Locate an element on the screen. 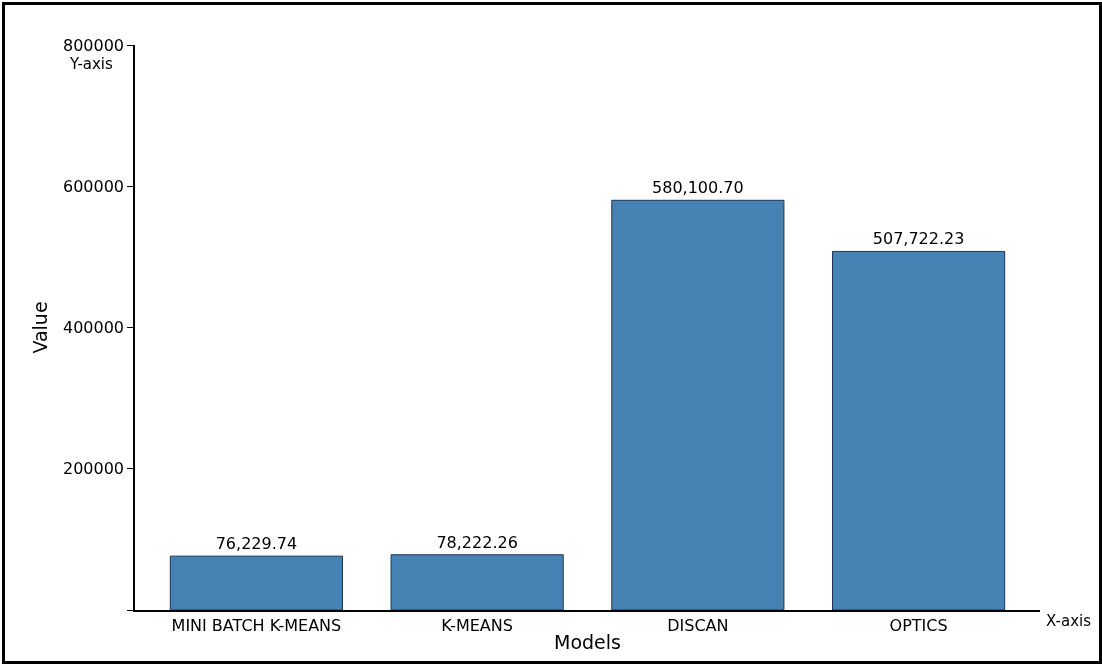  data-label: 76,229.74 is located at coordinates (256, 544).